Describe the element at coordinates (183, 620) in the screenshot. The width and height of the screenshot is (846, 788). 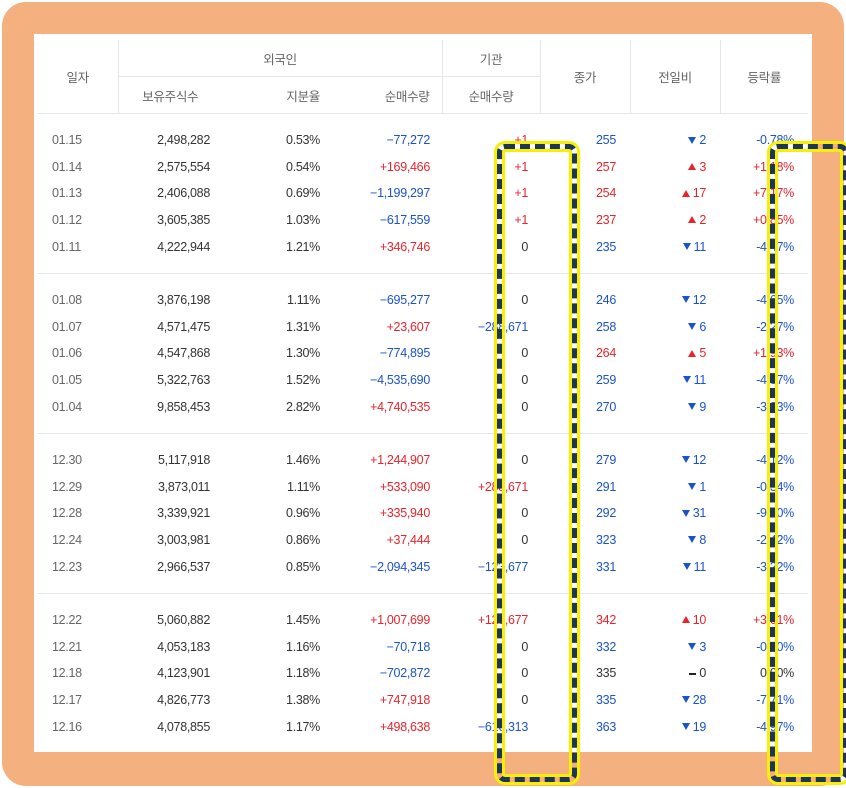
I see `cell-holding: 5,060,882` at that location.